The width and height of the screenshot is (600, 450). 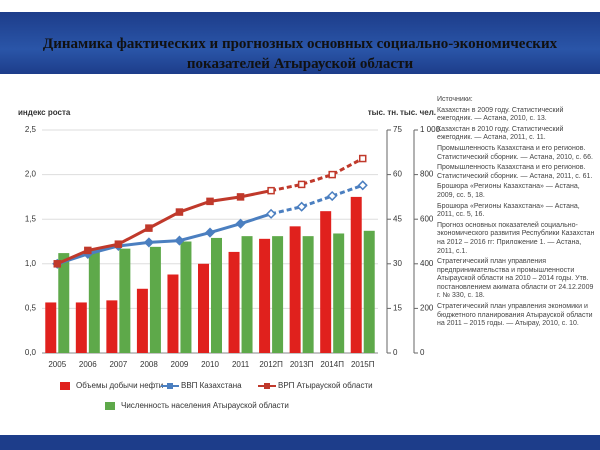 I want to click on y3-tick-label: 200, so click(x=427, y=308).